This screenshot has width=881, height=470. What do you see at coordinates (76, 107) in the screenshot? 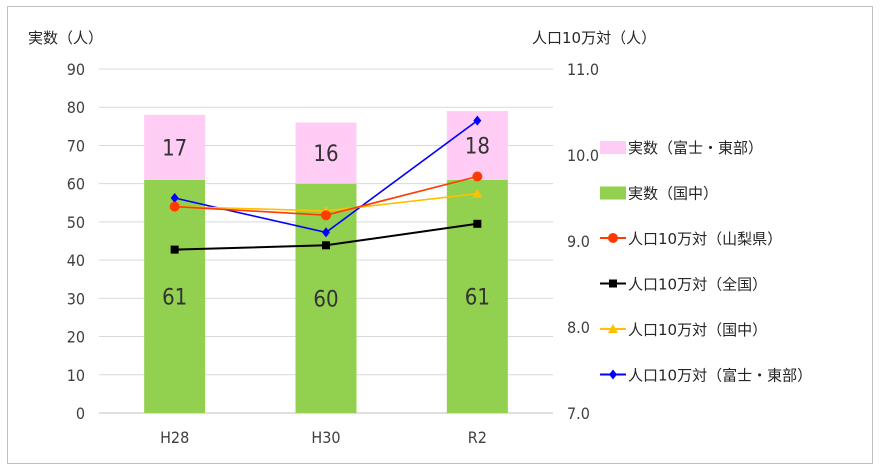
I see `y-left-tick-label: 80` at bounding box center [76, 107].